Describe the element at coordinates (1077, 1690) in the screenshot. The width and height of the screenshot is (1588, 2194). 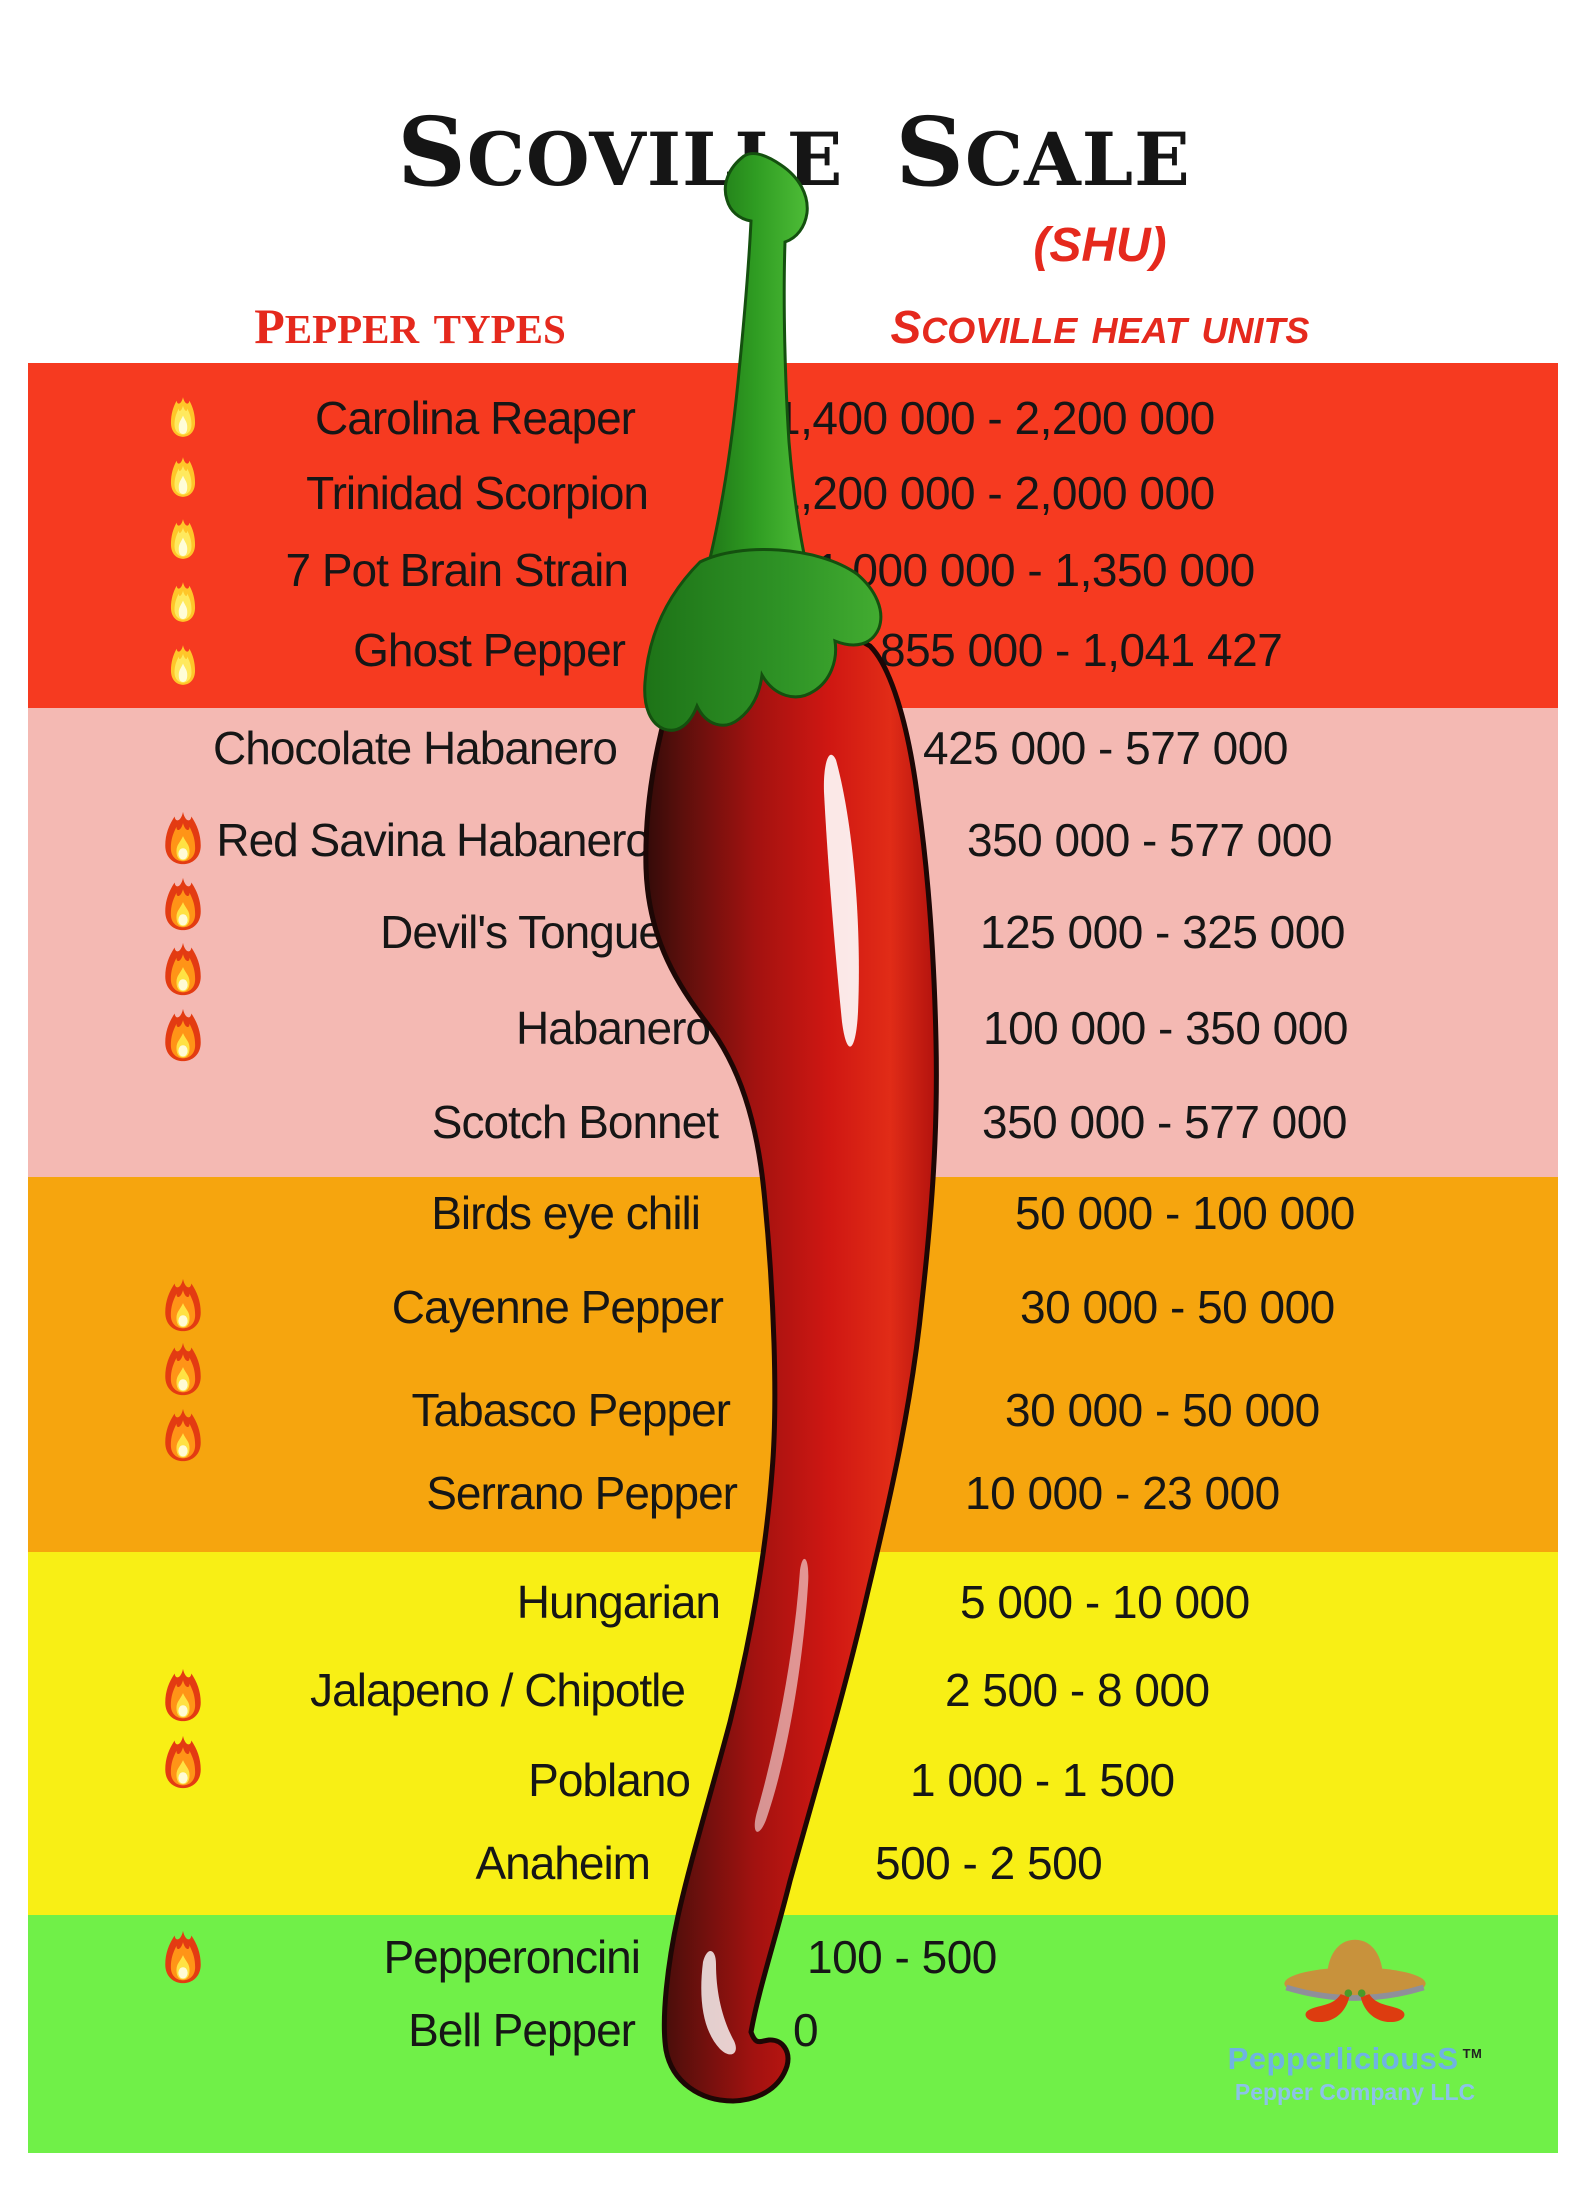
I see `shu-range: 2 500 - 8 000` at that location.